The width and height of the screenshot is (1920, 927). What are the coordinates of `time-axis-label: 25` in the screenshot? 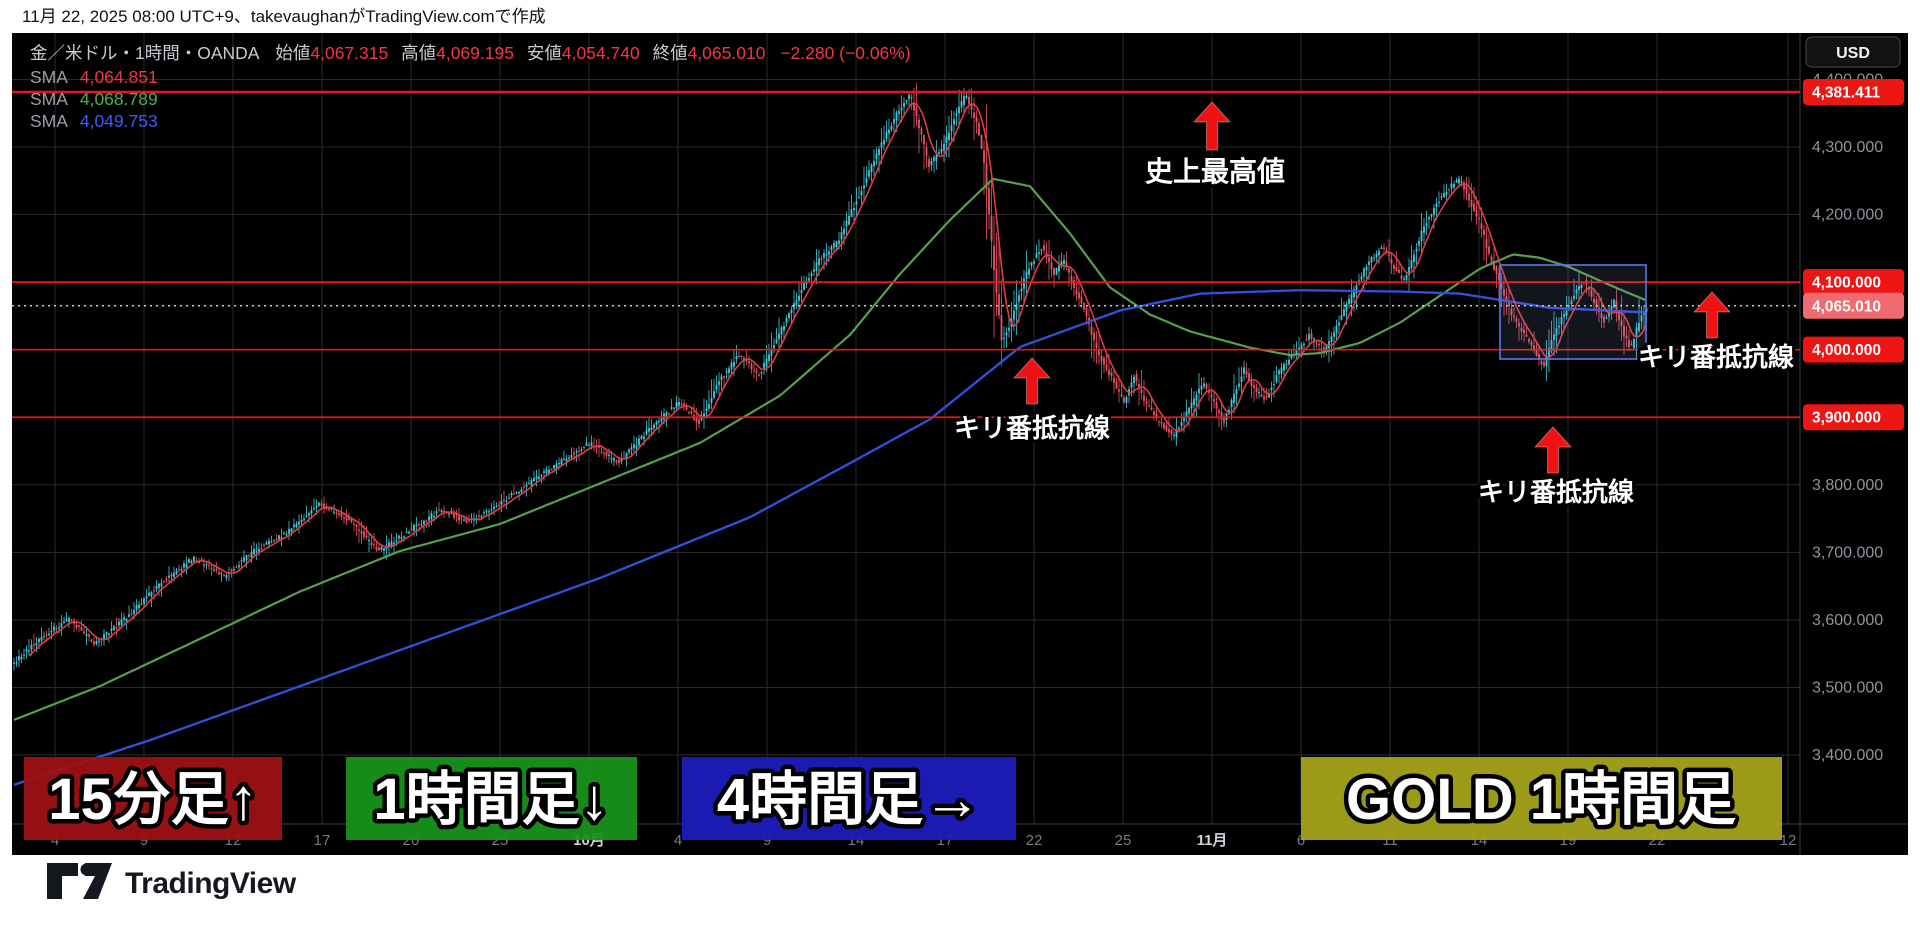 It's located at (1123, 840).